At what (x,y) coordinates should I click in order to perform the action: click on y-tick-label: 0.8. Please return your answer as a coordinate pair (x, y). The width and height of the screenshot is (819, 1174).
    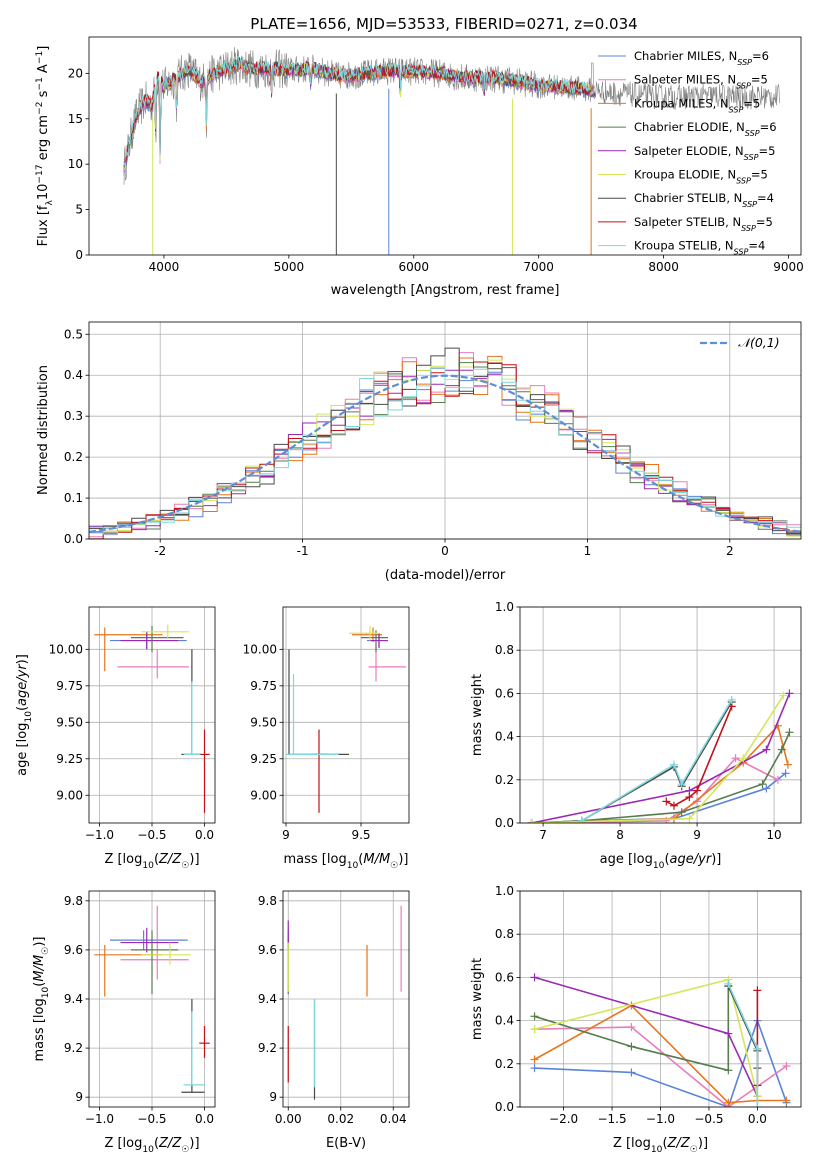
    Looking at the image, I should click on (504, 650).